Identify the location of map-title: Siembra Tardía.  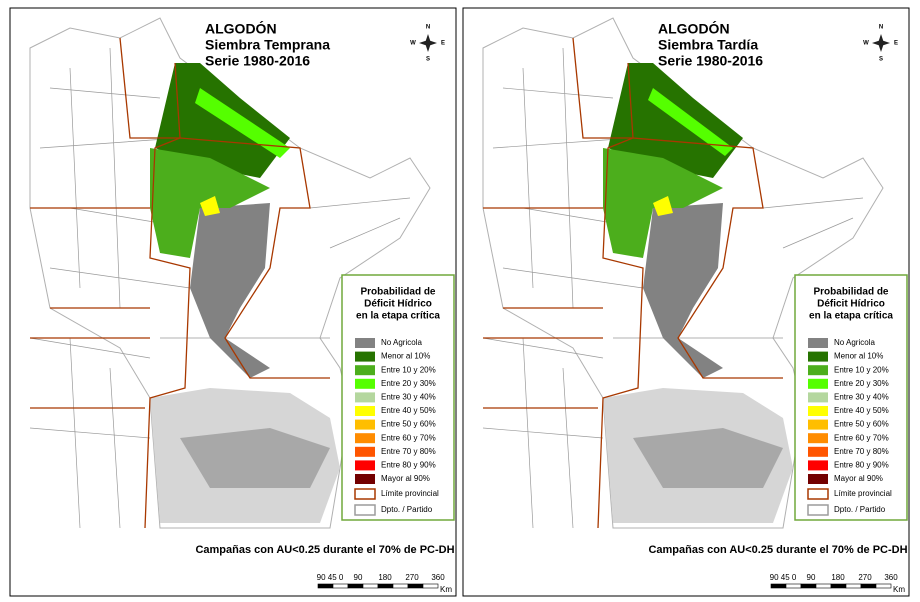
(708, 45).